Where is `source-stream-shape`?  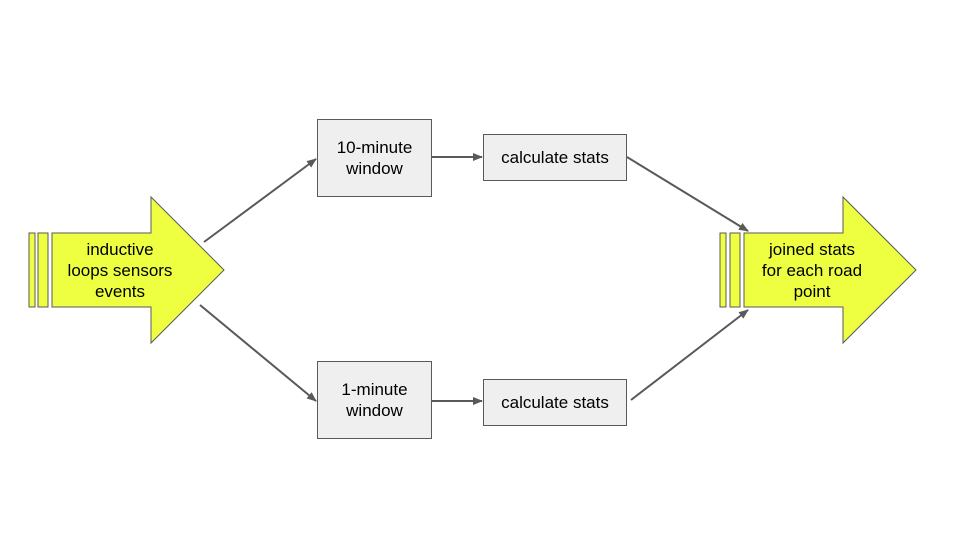 source-stream-shape is located at coordinates (126, 270).